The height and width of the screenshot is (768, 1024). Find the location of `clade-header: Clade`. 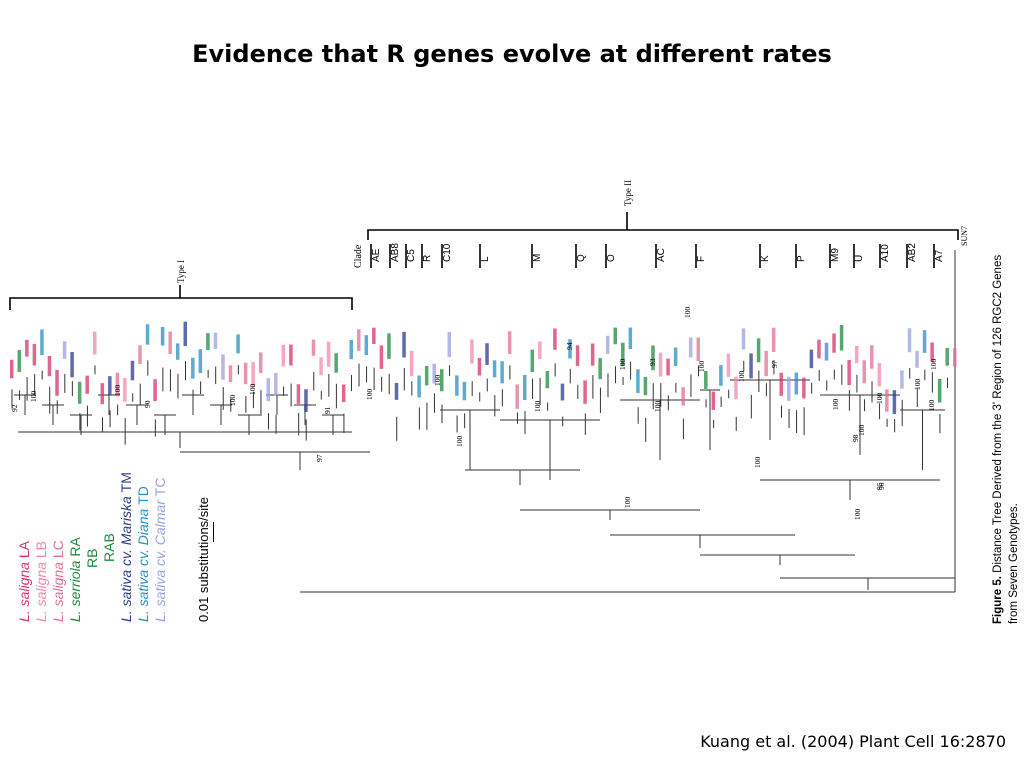

clade-header: Clade is located at coordinates (358, 256).